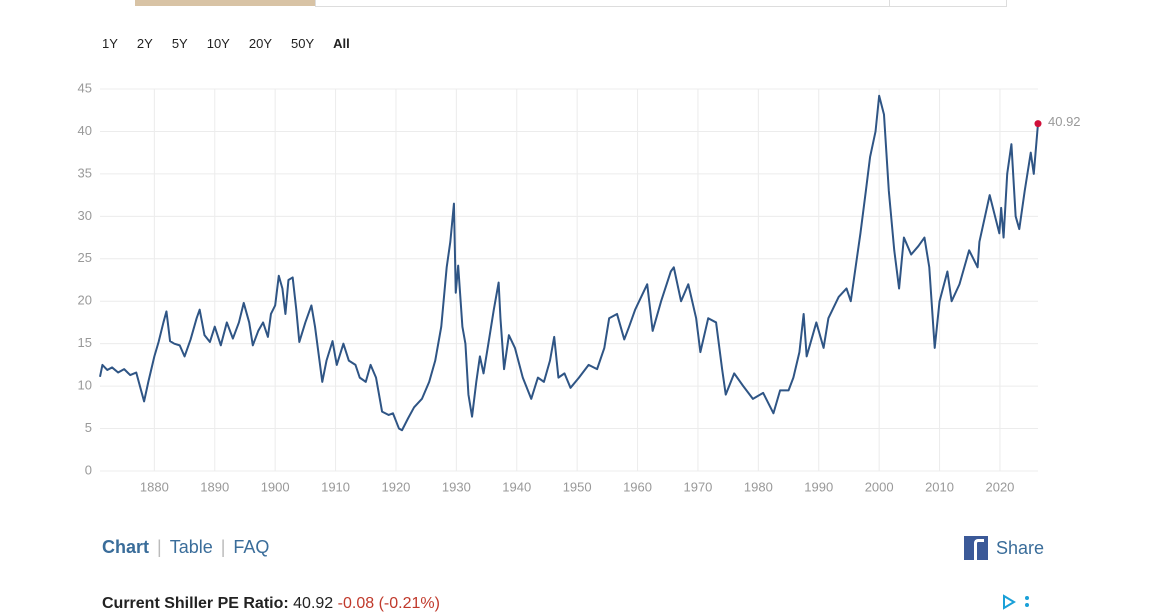  What do you see at coordinates (144, 43) in the screenshot?
I see `range-button: 2Y` at bounding box center [144, 43].